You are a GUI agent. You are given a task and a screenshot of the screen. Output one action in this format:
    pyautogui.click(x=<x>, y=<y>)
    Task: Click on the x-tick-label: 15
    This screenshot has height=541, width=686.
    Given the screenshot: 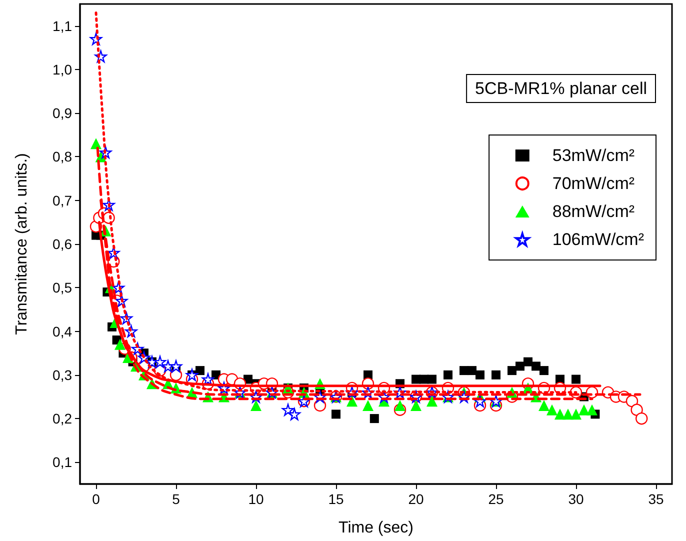 What is the action you would take?
    pyautogui.click(x=336, y=499)
    